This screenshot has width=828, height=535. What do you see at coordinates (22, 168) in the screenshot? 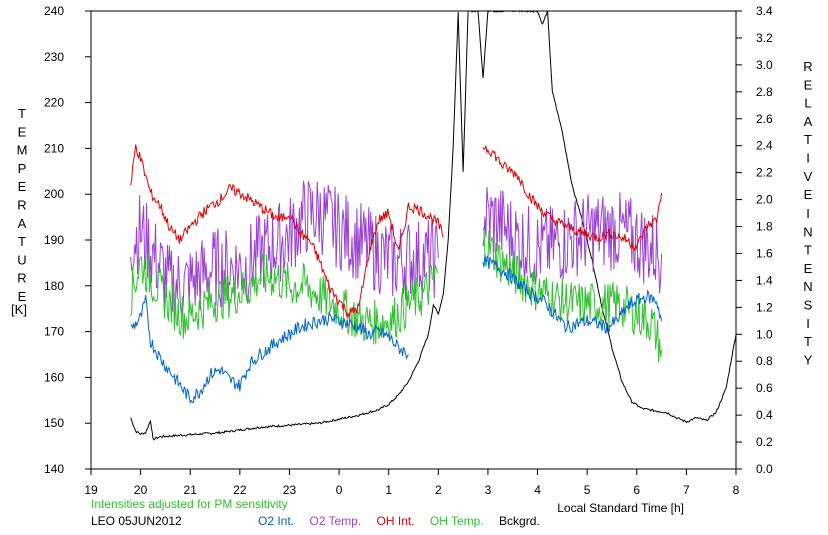
I see `y-left-title-letter: P` at bounding box center [22, 168].